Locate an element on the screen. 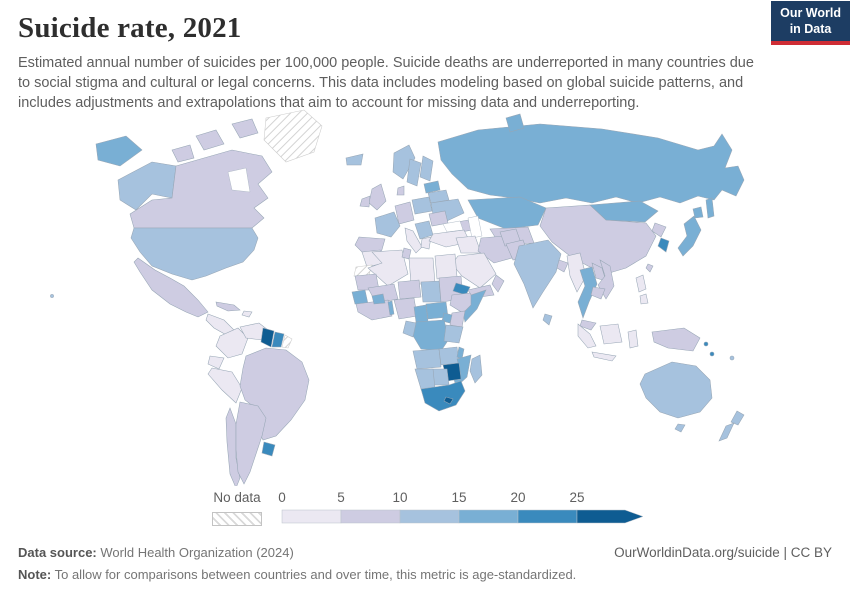  country-lesotho is located at coordinates (448, 400).